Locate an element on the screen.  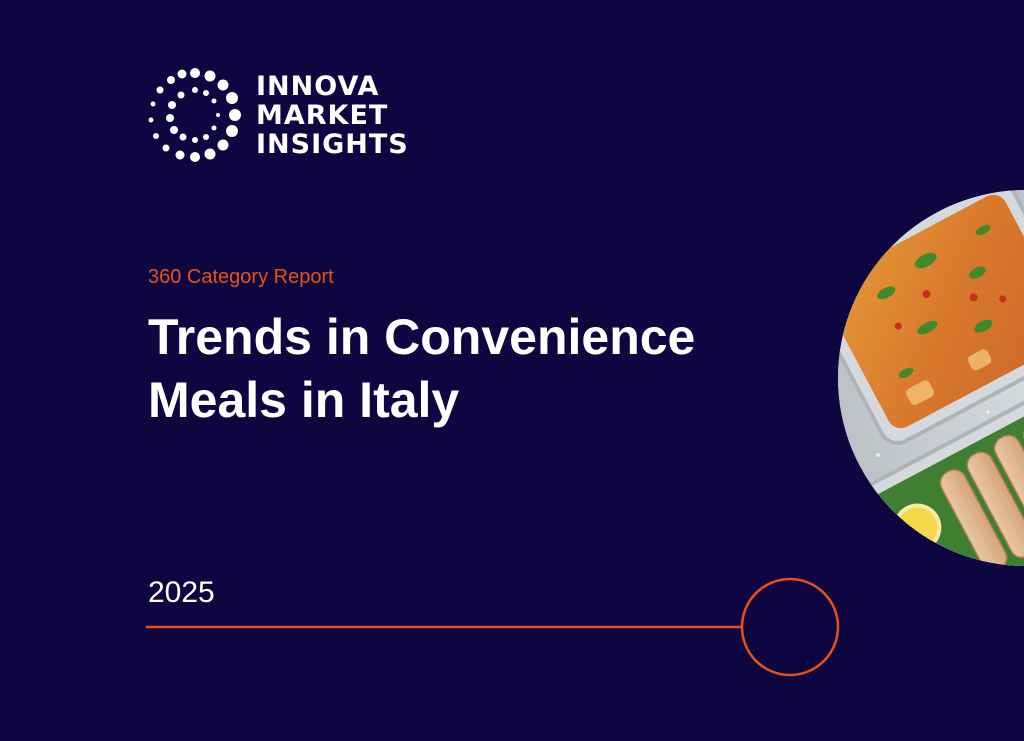
dotted-circle-logo-icon is located at coordinates (194, 115).